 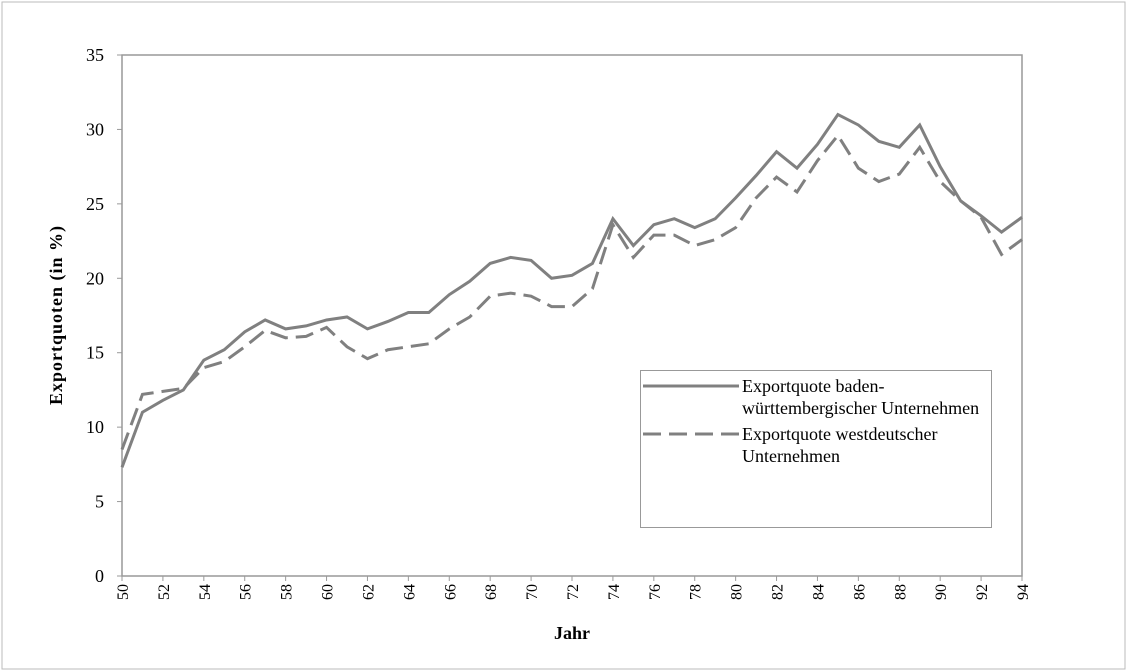 I want to click on x-tick-label: 84, so click(x=818, y=592).